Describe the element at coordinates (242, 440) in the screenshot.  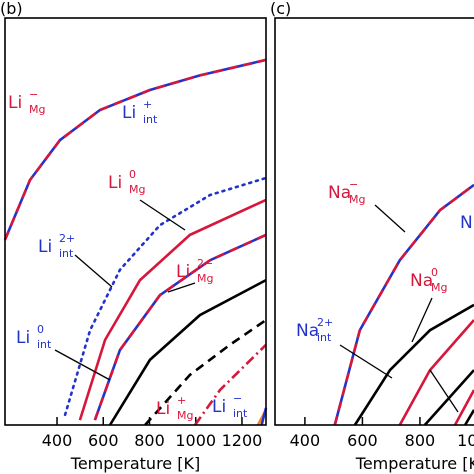
I see `x-tick-label: 1200` at that location.